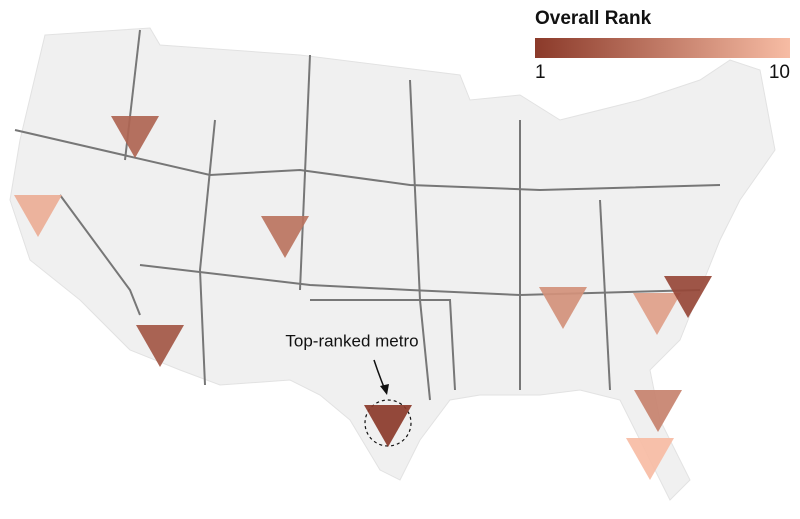 The width and height of the screenshot is (800, 519). Describe the element at coordinates (351, 340) in the screenshot. I see `annotation: Top-ranked metro` at that location.